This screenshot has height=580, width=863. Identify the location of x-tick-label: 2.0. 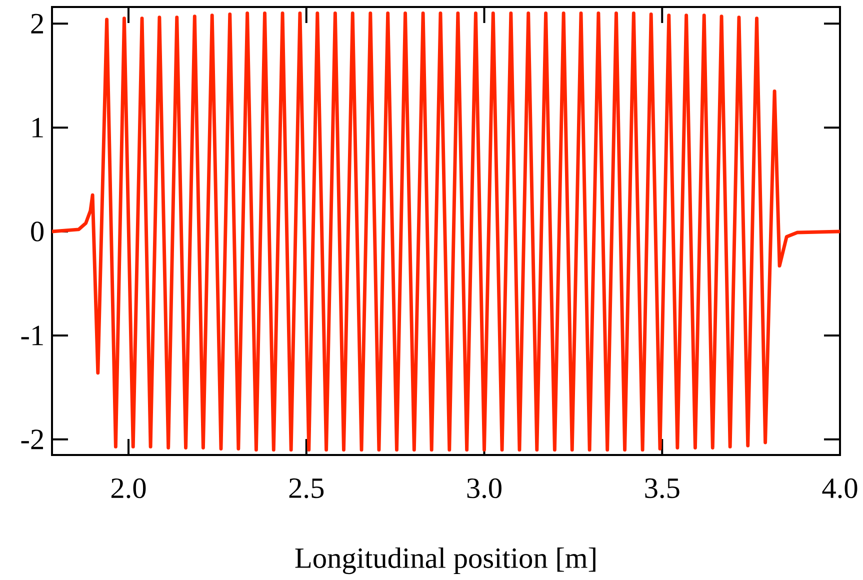
(128, 488).